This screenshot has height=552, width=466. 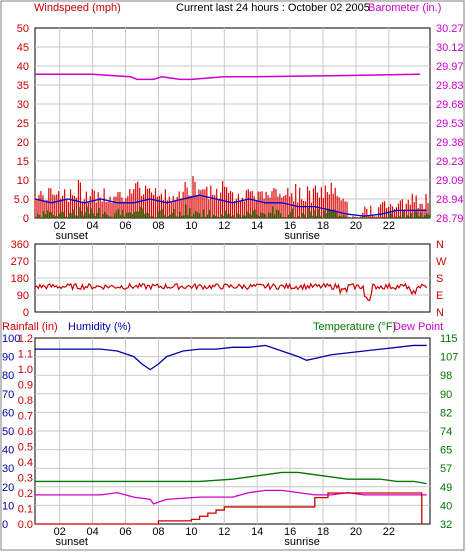 I want to click on temperature-tick-label: 82, so click(x=446, y=413).